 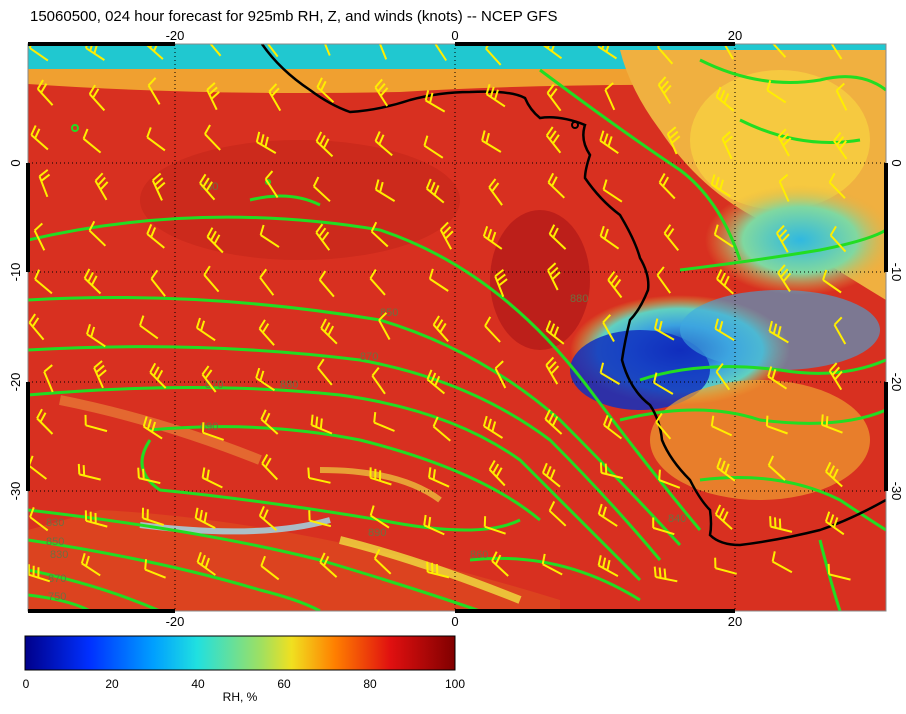 I want to click on lon-tick-bottom: 20, so click(x=735, y=621).